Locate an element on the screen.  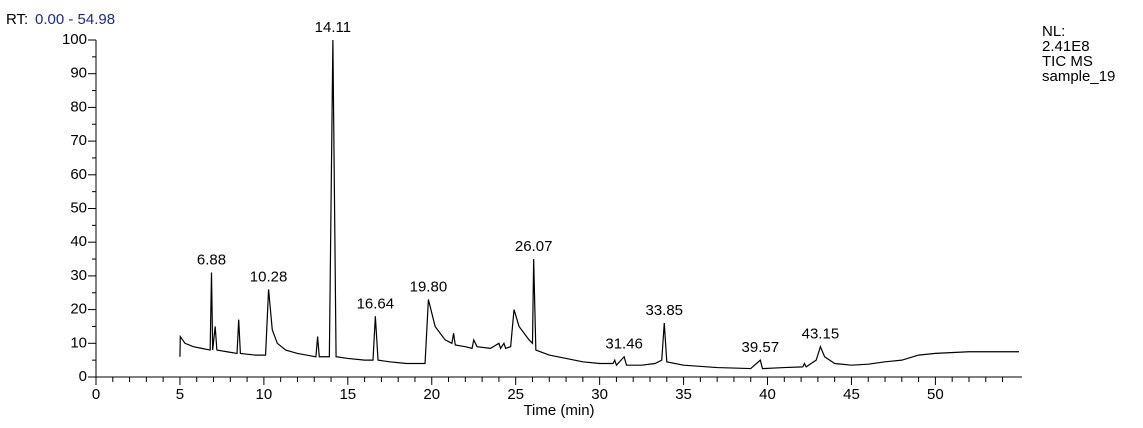
y-tick-label: 0 is located at coordinates (83, 376).